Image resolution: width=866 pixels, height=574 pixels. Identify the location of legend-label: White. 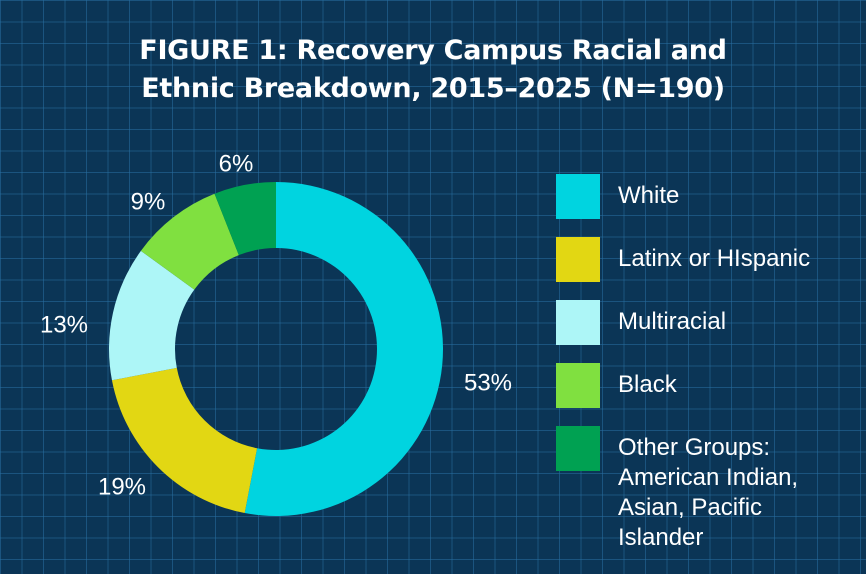
(649, 195).